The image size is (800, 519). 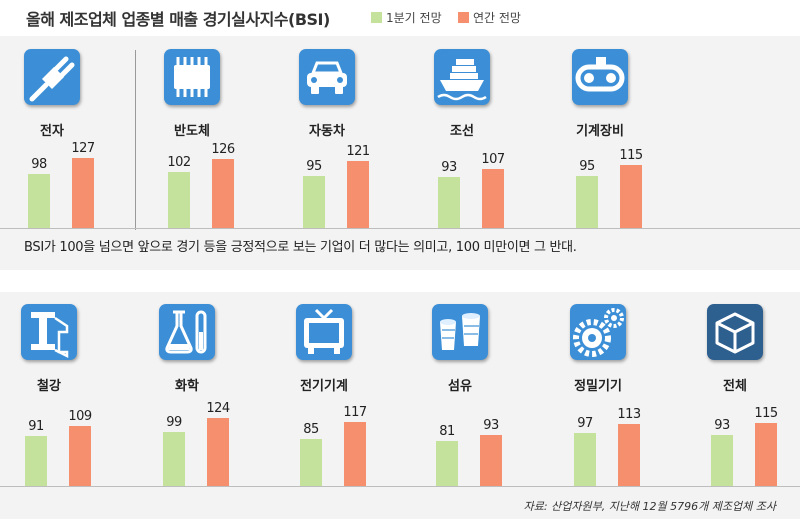 I want to click on ship-icon, so click(x=462, y=77).